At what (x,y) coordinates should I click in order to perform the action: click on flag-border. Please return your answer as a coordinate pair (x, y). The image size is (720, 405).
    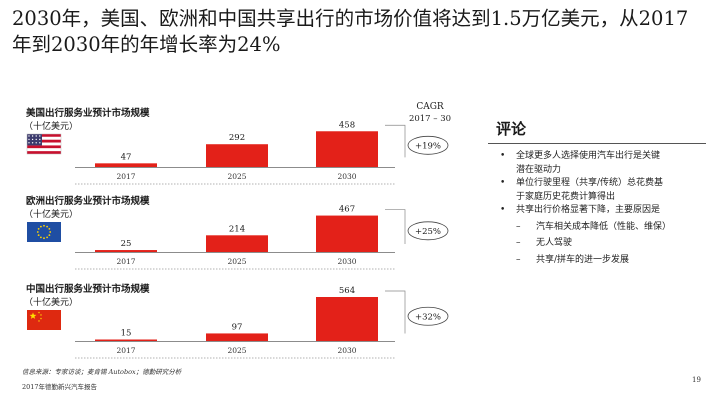
    Looking at the image, I should click on (44, 144).